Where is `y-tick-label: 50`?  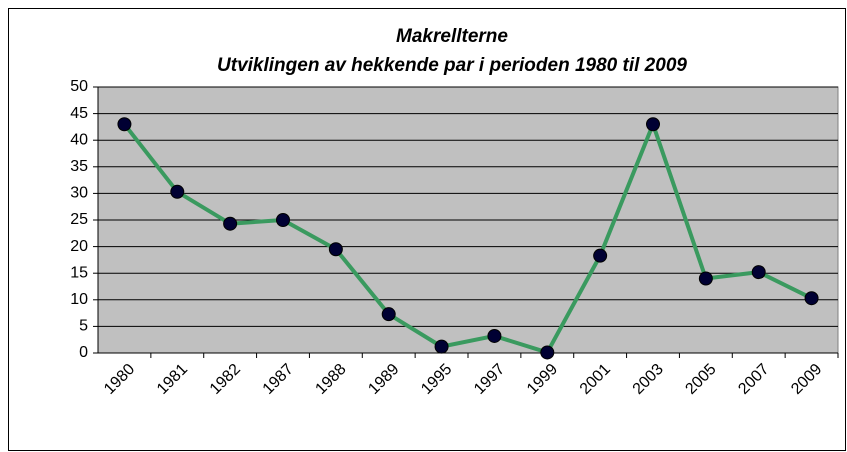
y-tick-label: 50 is located at coordinates (79, 86).